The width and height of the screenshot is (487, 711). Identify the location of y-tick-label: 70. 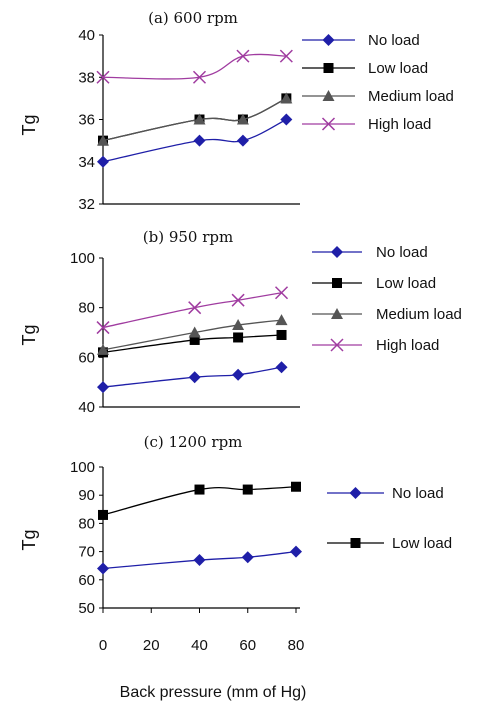
(86, 552).